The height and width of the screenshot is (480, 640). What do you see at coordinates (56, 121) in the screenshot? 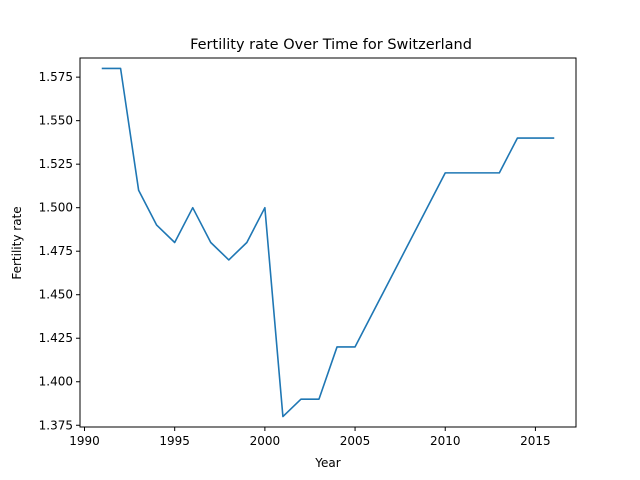
I see `y-tick-label: 1.550` at bounding box center [56, 121].